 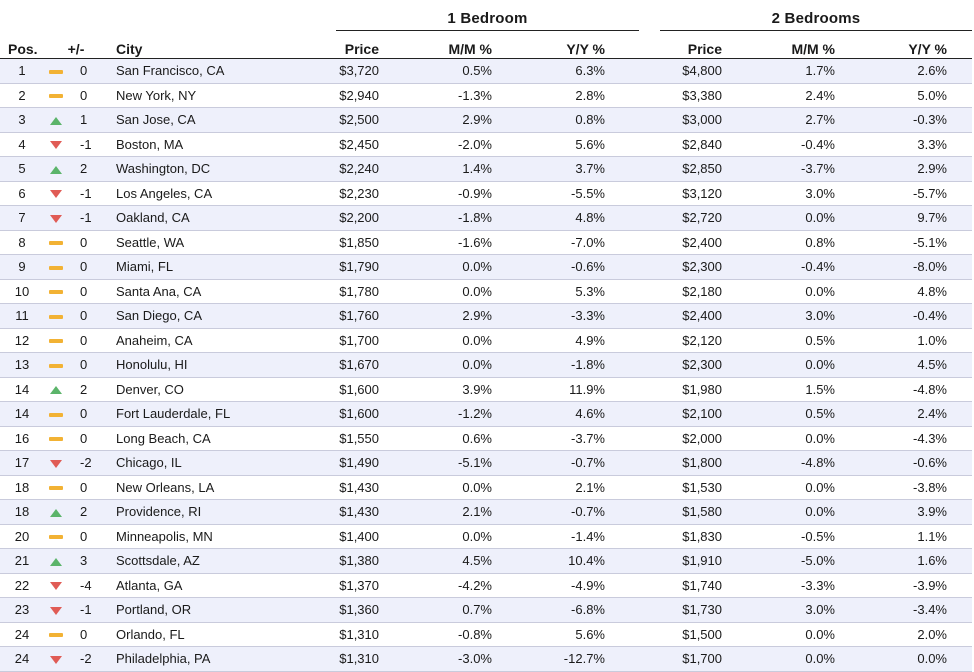 What do you see at coordinates (916, 218) in the screenshot?
I see `yy-2br-cell: 9.7%` at bounding box center [916, 218].